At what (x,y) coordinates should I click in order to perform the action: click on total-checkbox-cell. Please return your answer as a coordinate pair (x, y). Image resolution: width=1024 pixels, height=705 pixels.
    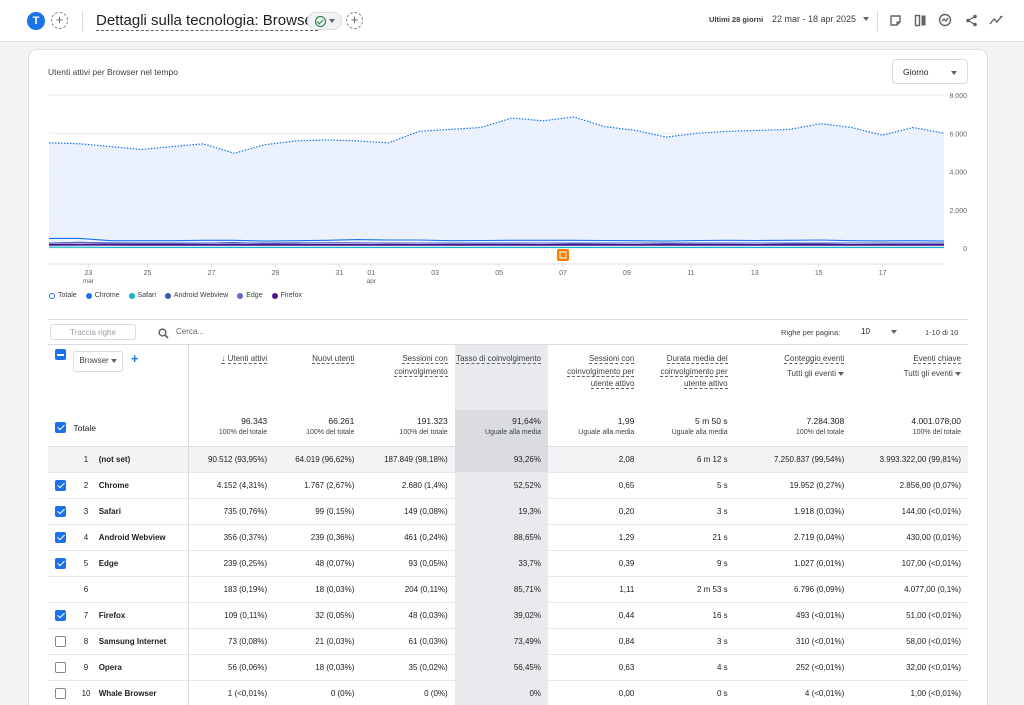
    Looking at the image, I should click on (60, 428).